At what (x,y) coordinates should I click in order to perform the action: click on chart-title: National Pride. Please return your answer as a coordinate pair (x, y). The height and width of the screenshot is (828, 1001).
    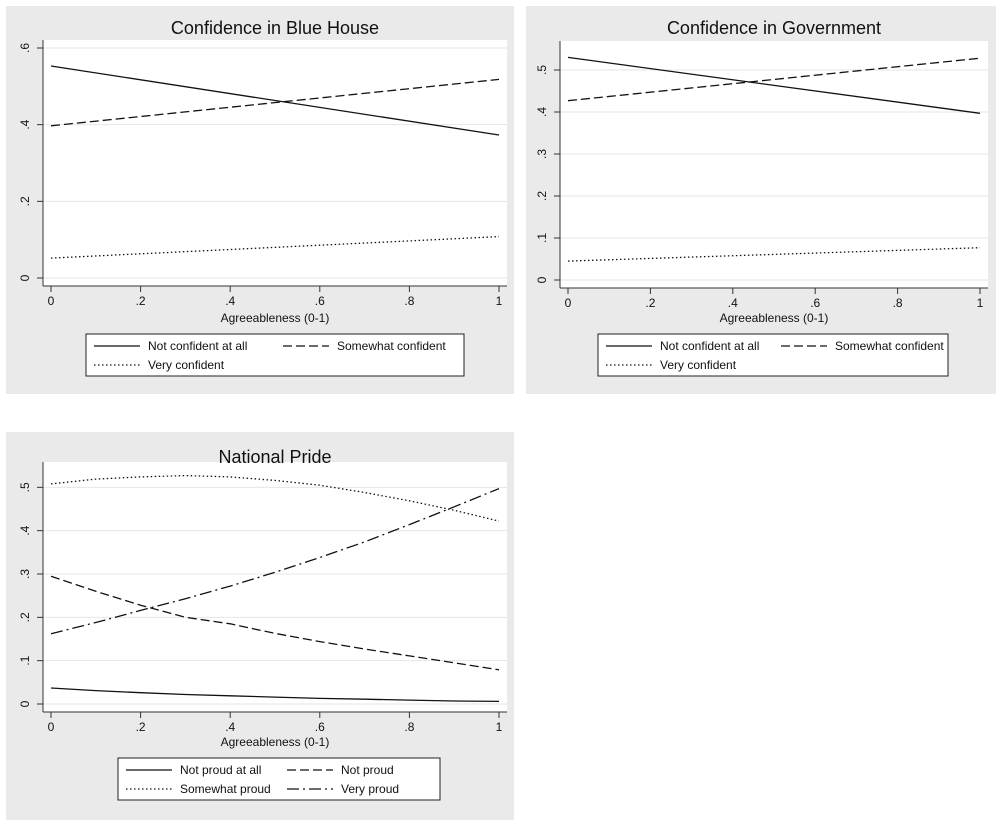
    Looking at the image, I should click on (274, 457).